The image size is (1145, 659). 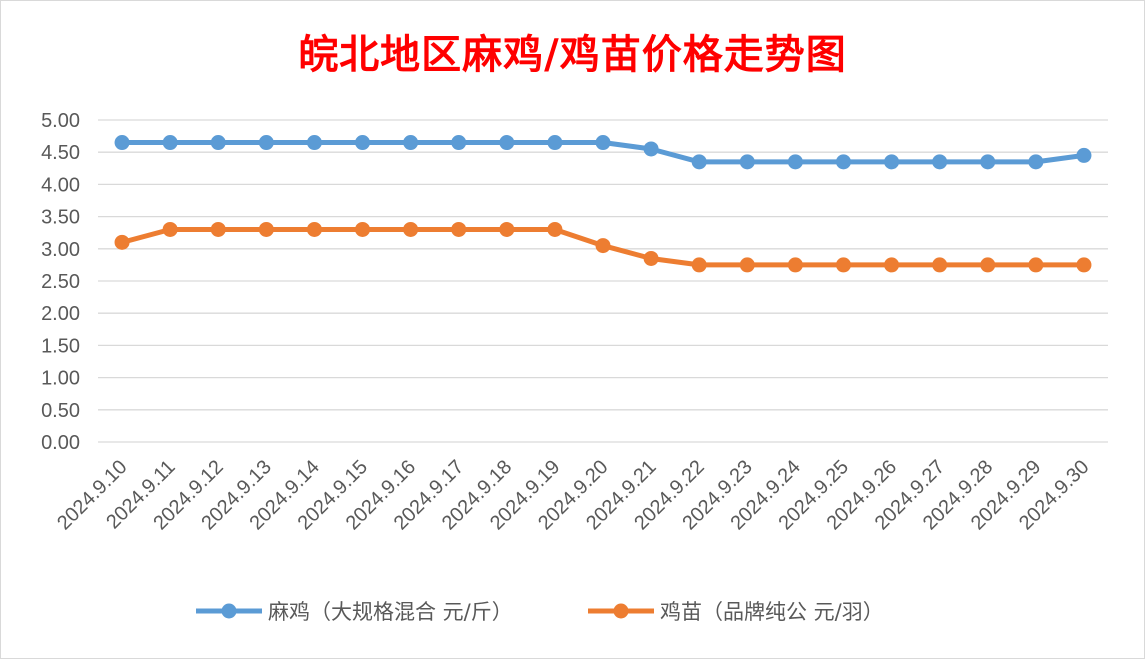 I want to click on y-tick-label: 2.50, so click(x=60, y=282).